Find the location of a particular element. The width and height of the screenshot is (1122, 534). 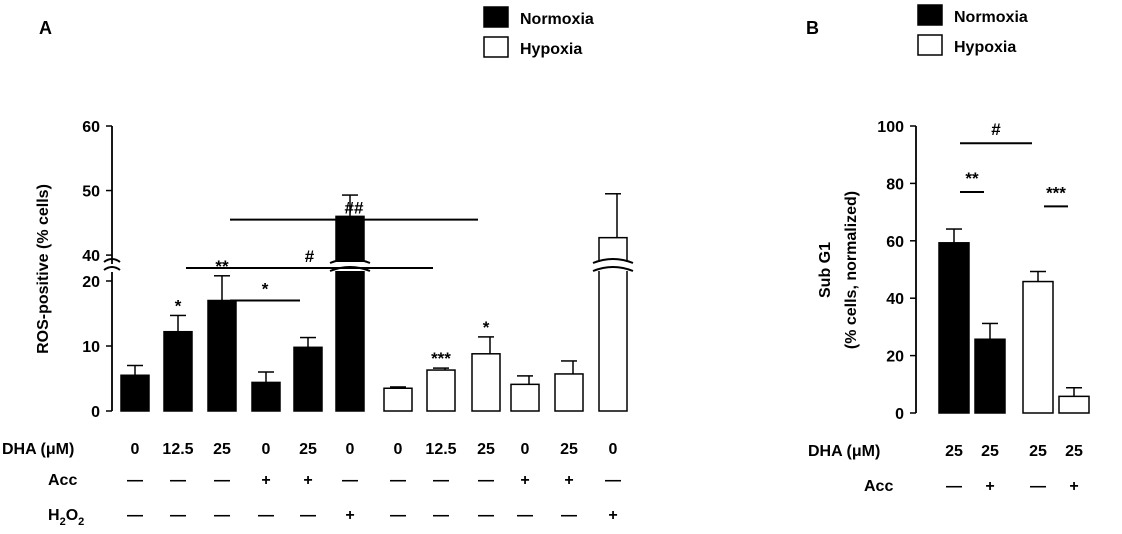

panel-a-significance-label: * is located at coordinates (486, 327).